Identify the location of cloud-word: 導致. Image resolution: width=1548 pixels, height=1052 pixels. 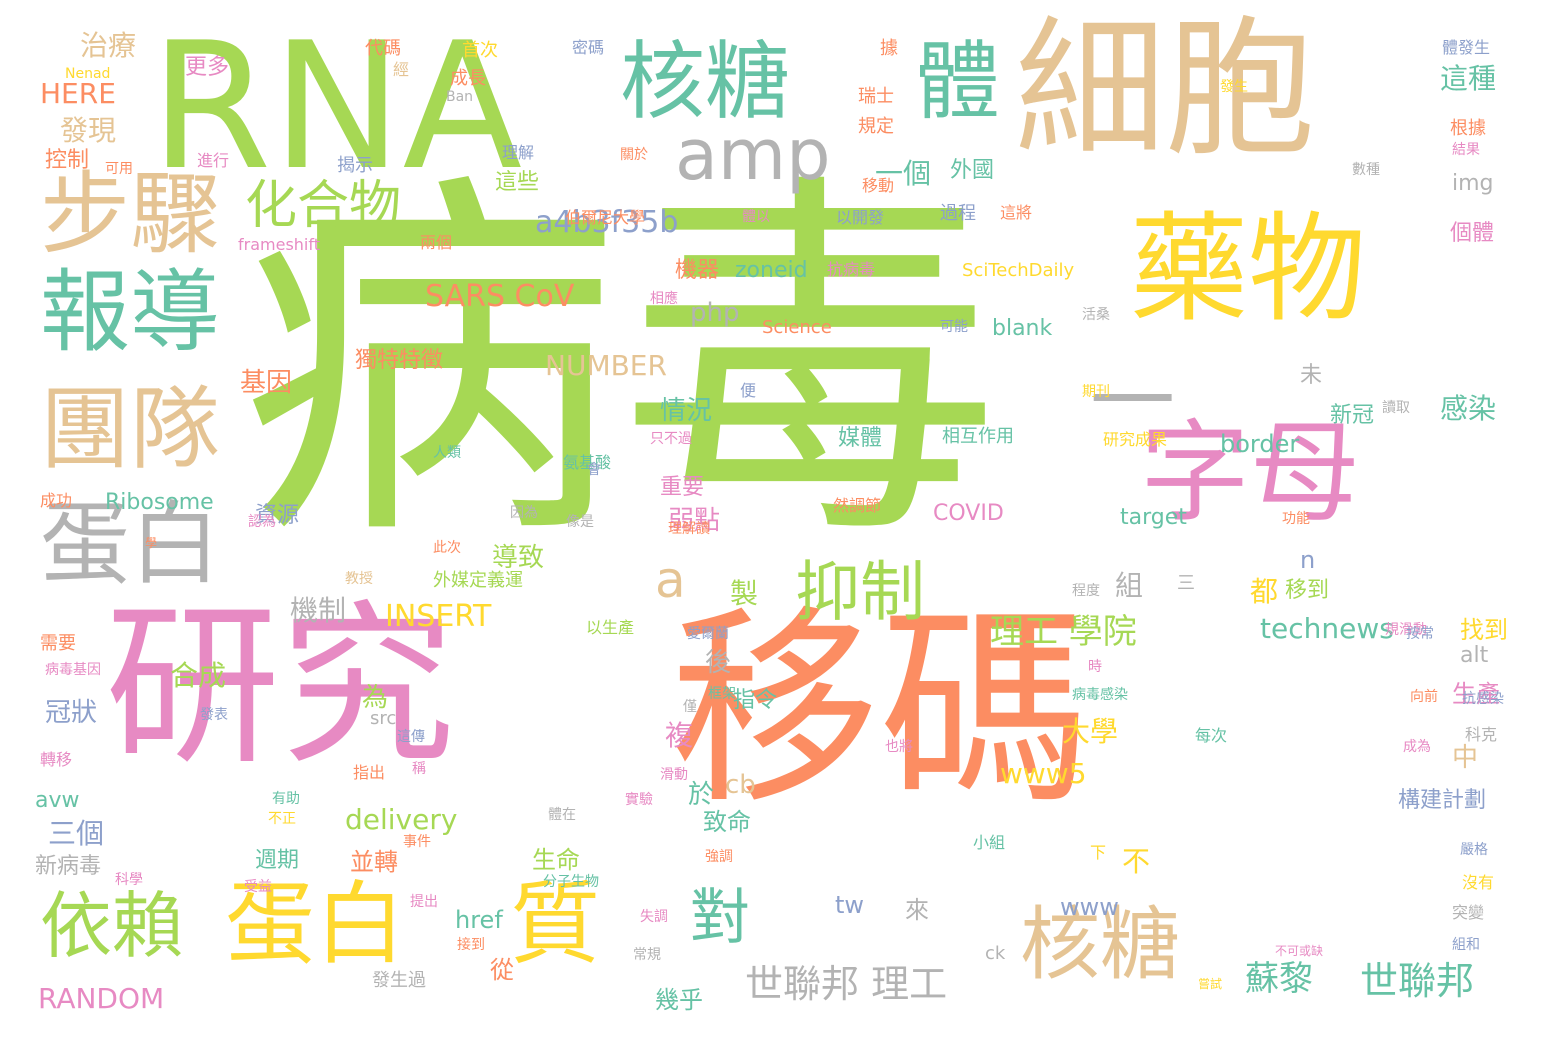
(518, 558).